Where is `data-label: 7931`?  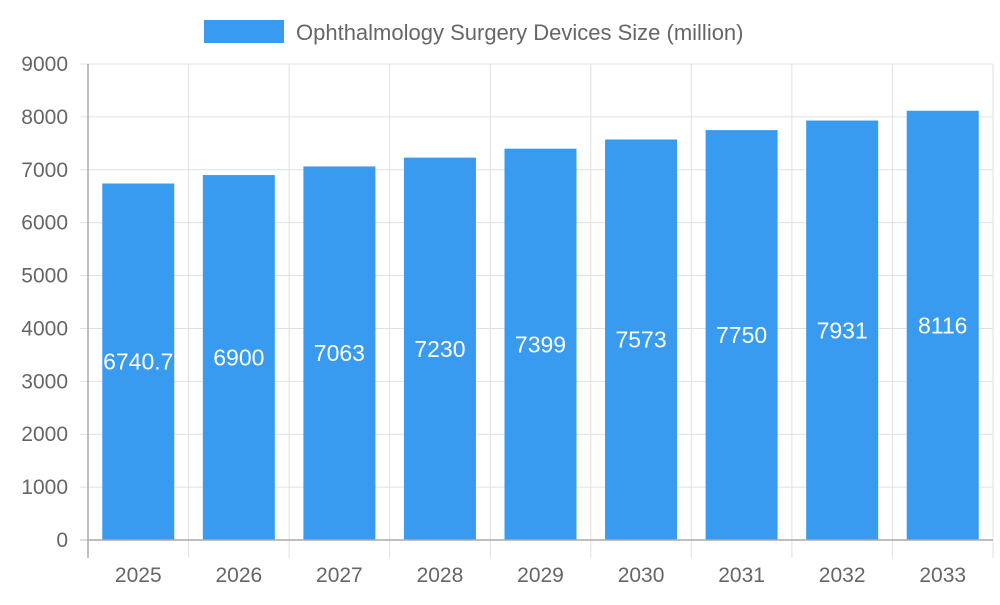 data-label: 7931 is located at coordinates (842, 330).